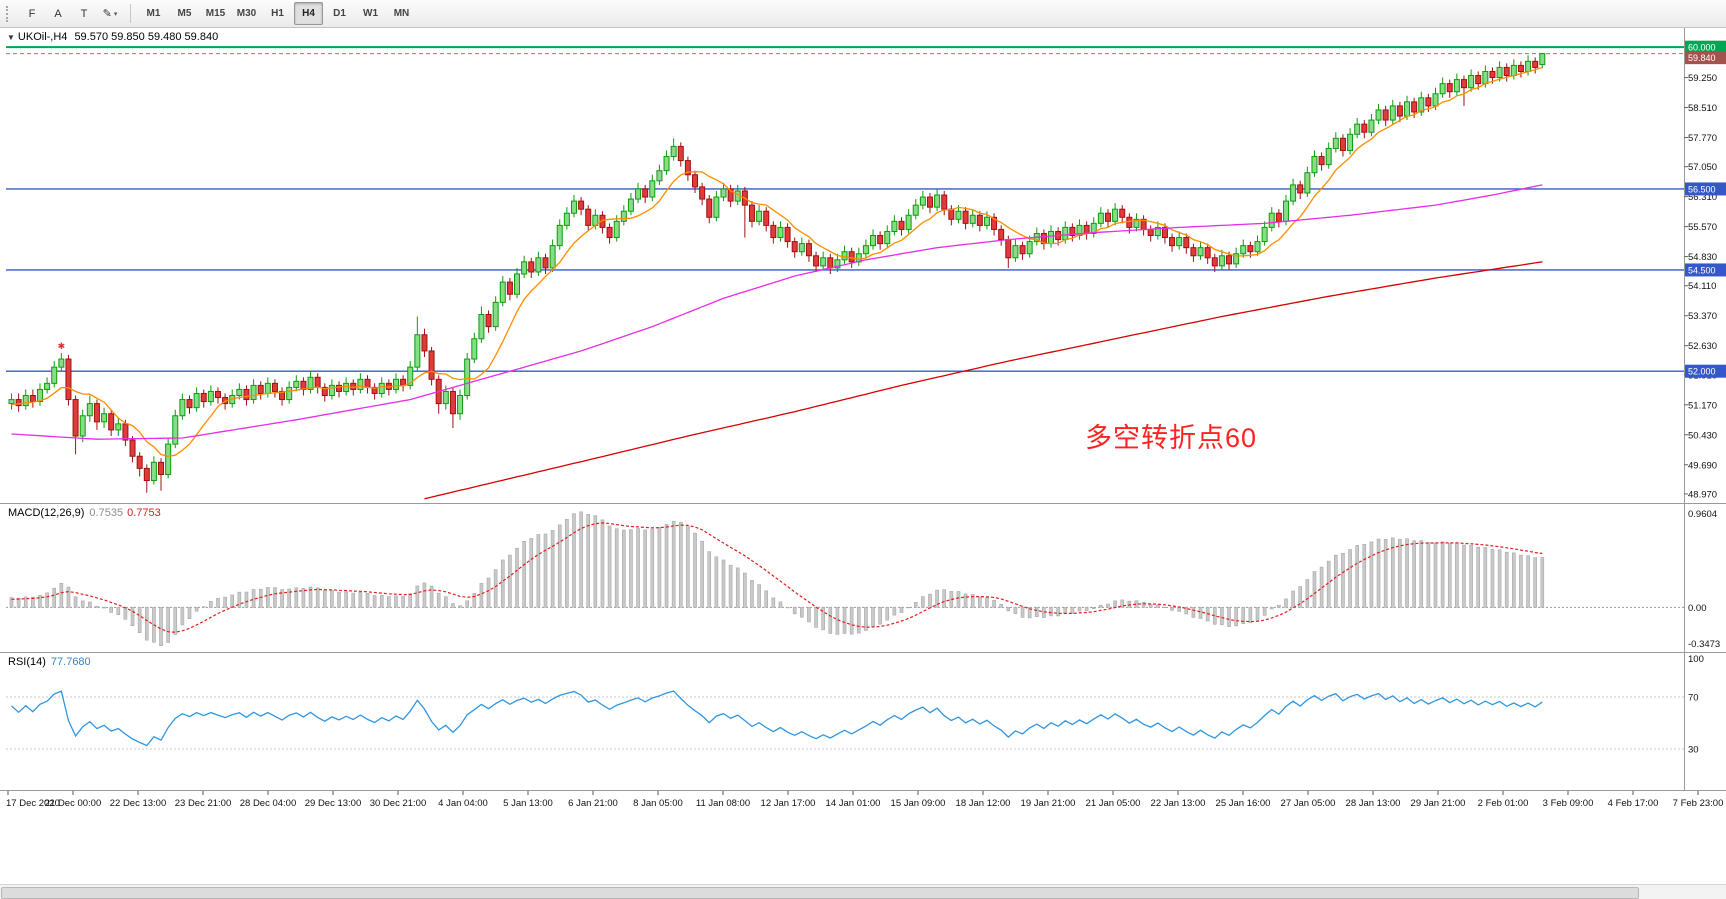 The image size is (1726, 899). What do you see at coordinates (1702, 189) in the screenshot?
I see `svg-text: 56.500` at bounding box center [1702, 189].